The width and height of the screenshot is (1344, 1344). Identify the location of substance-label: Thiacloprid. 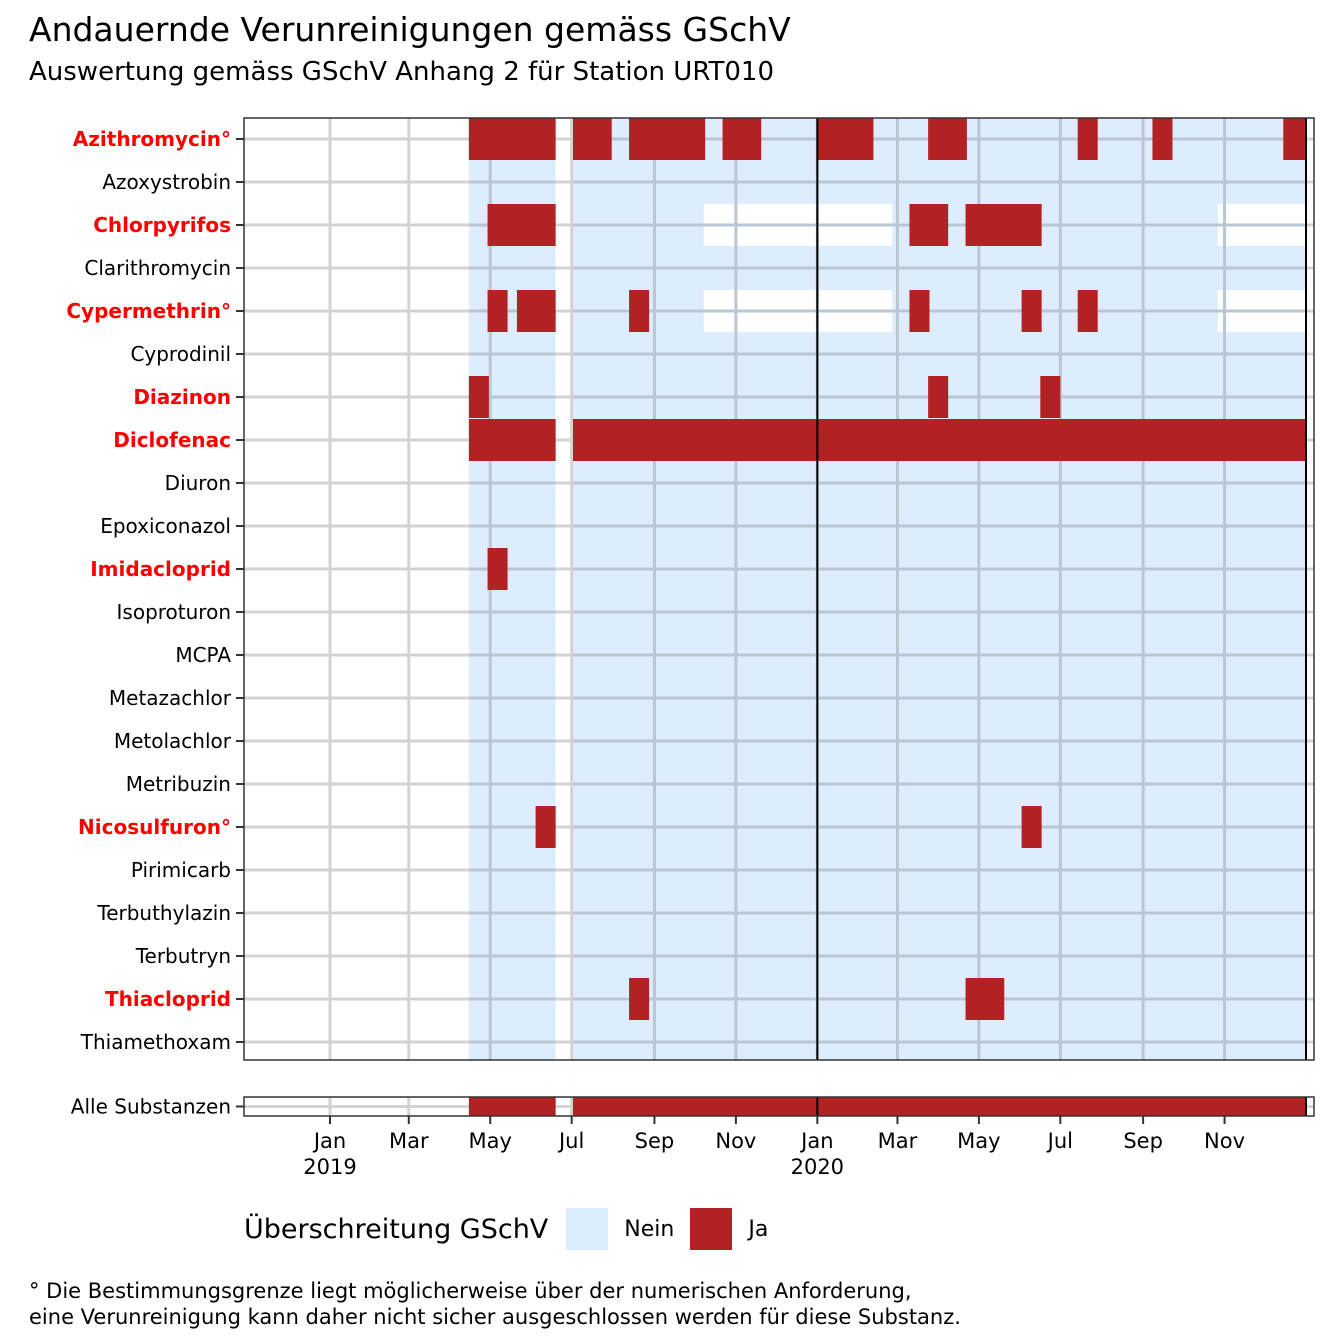
(168, 999).